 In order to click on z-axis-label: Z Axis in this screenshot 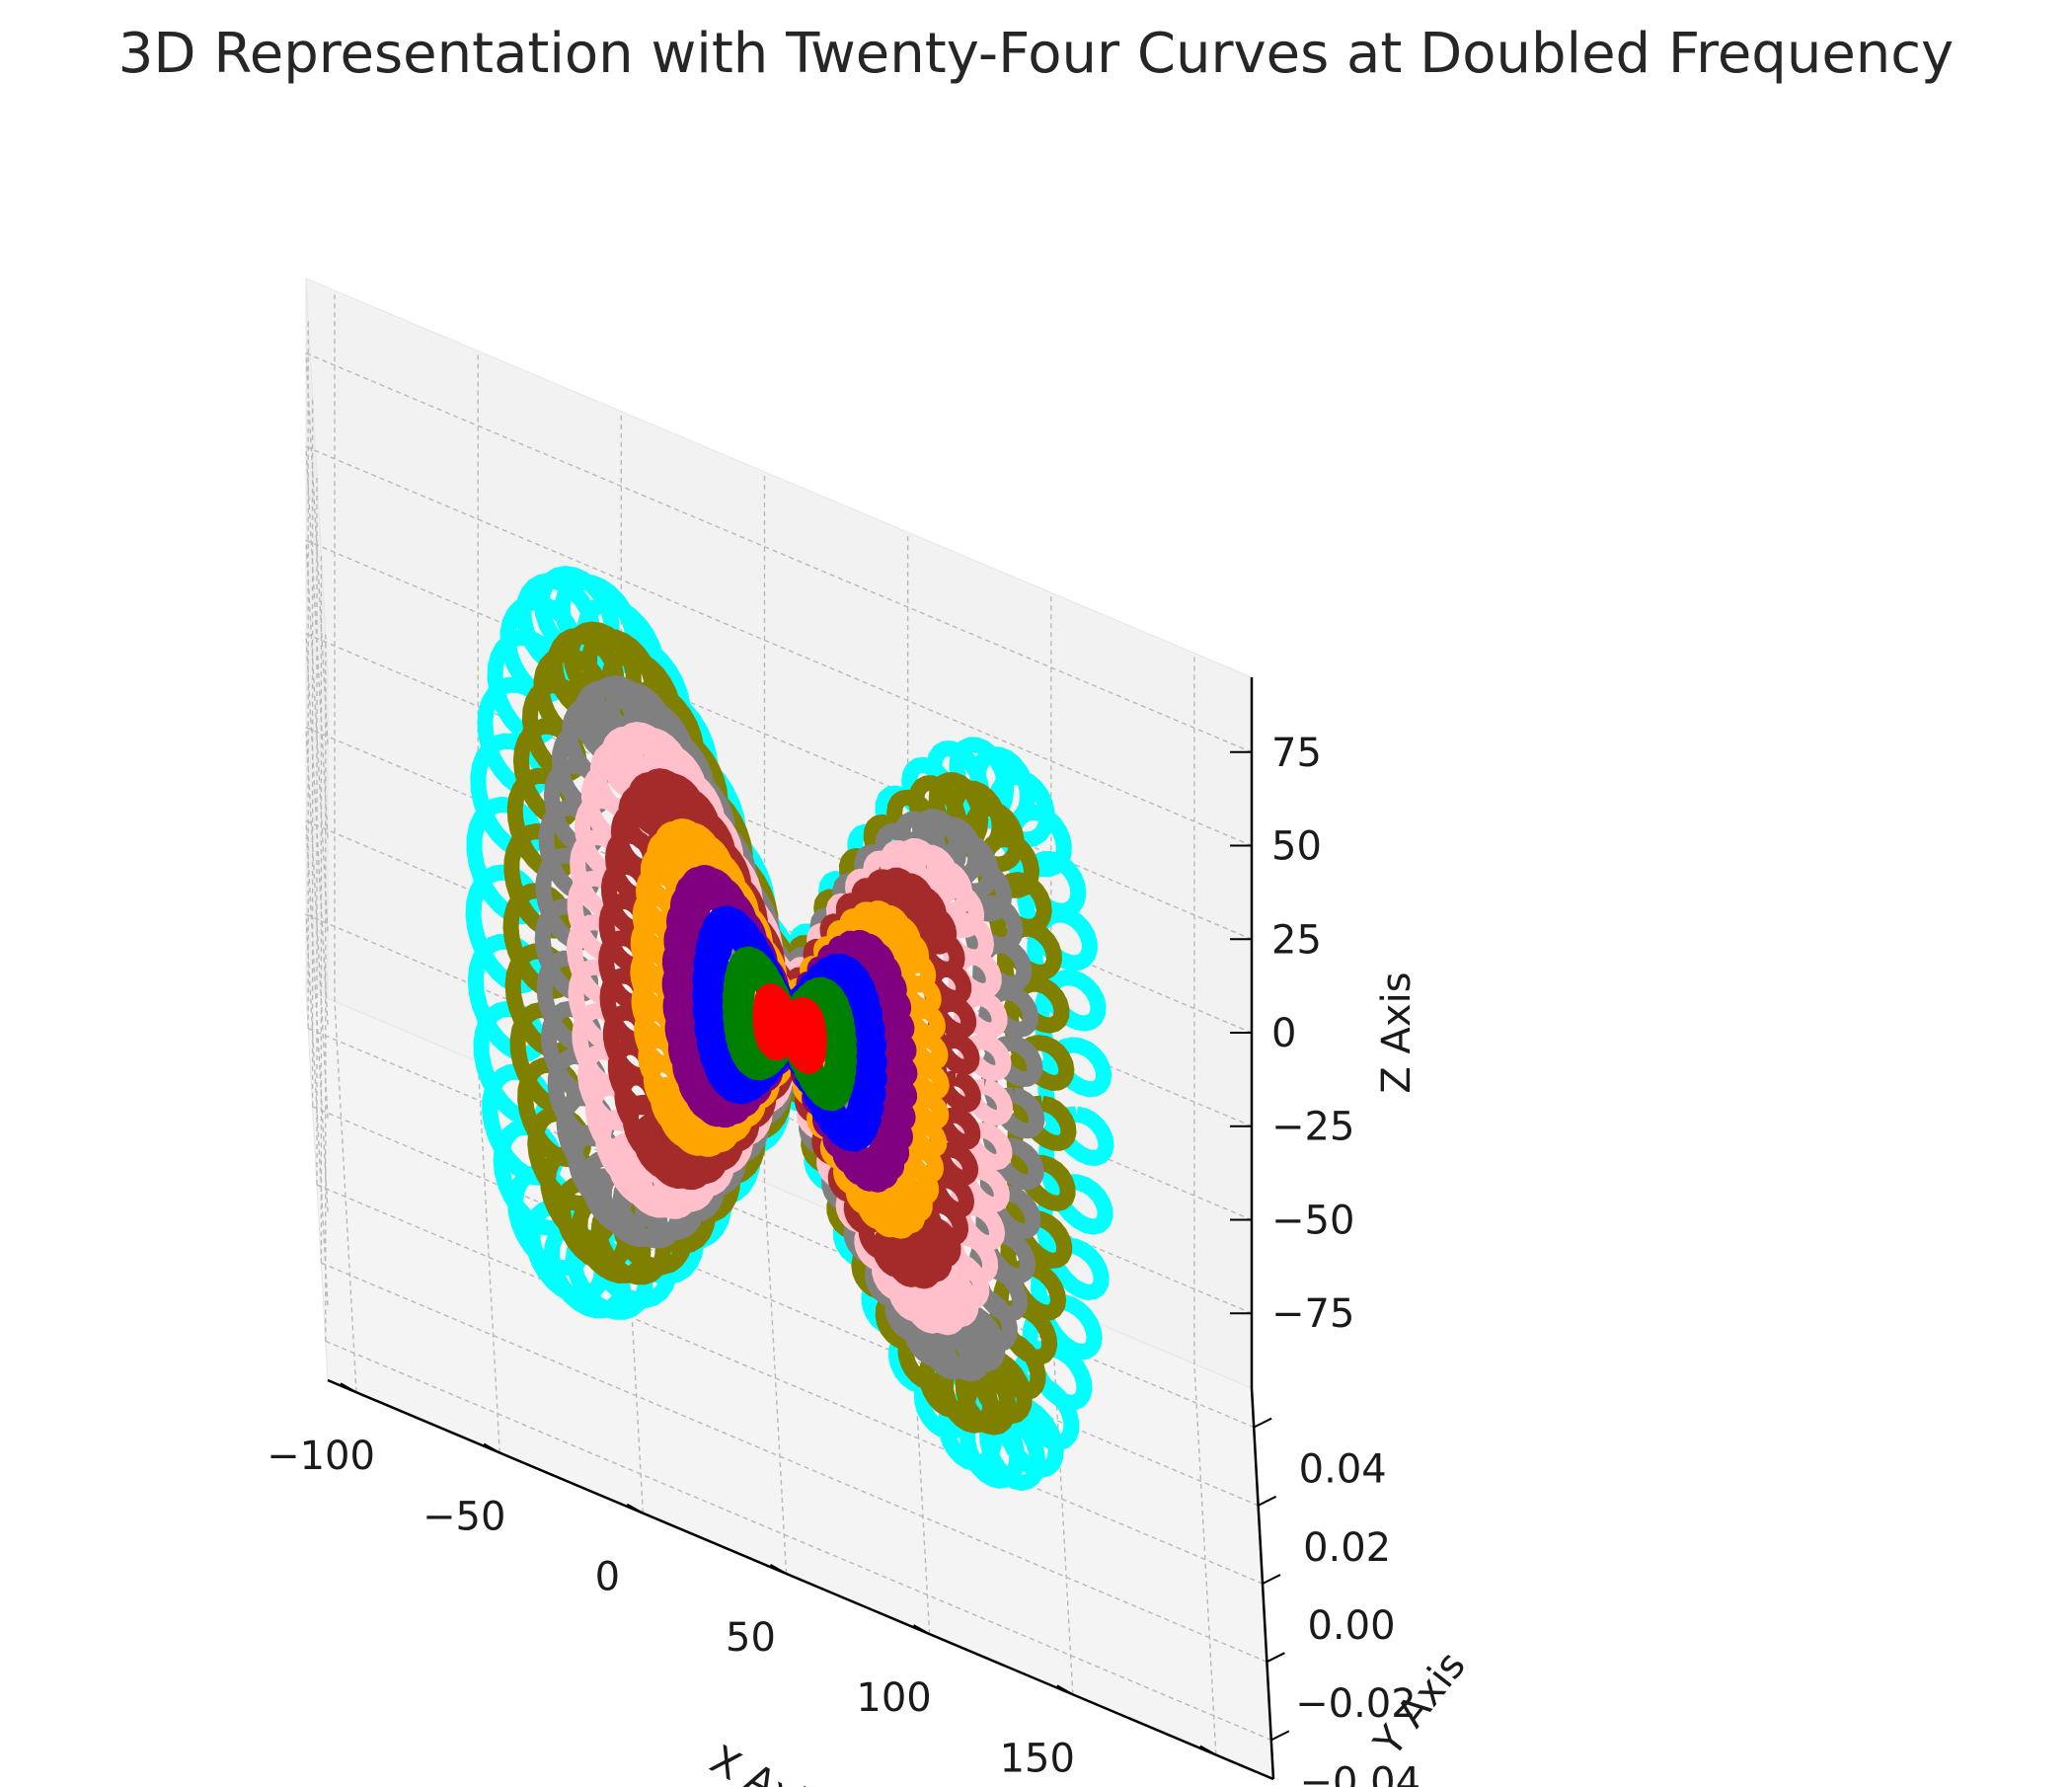, I will do `click(1397, 1032)`.